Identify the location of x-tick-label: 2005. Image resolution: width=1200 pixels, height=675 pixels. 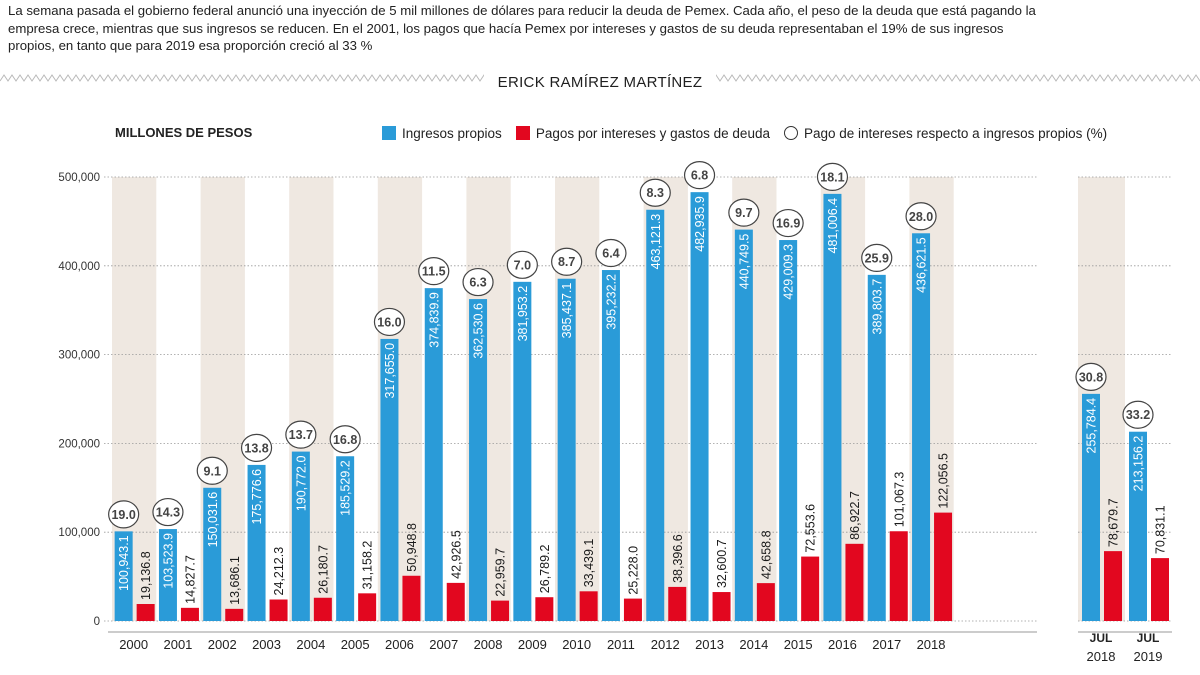
(355, 644).